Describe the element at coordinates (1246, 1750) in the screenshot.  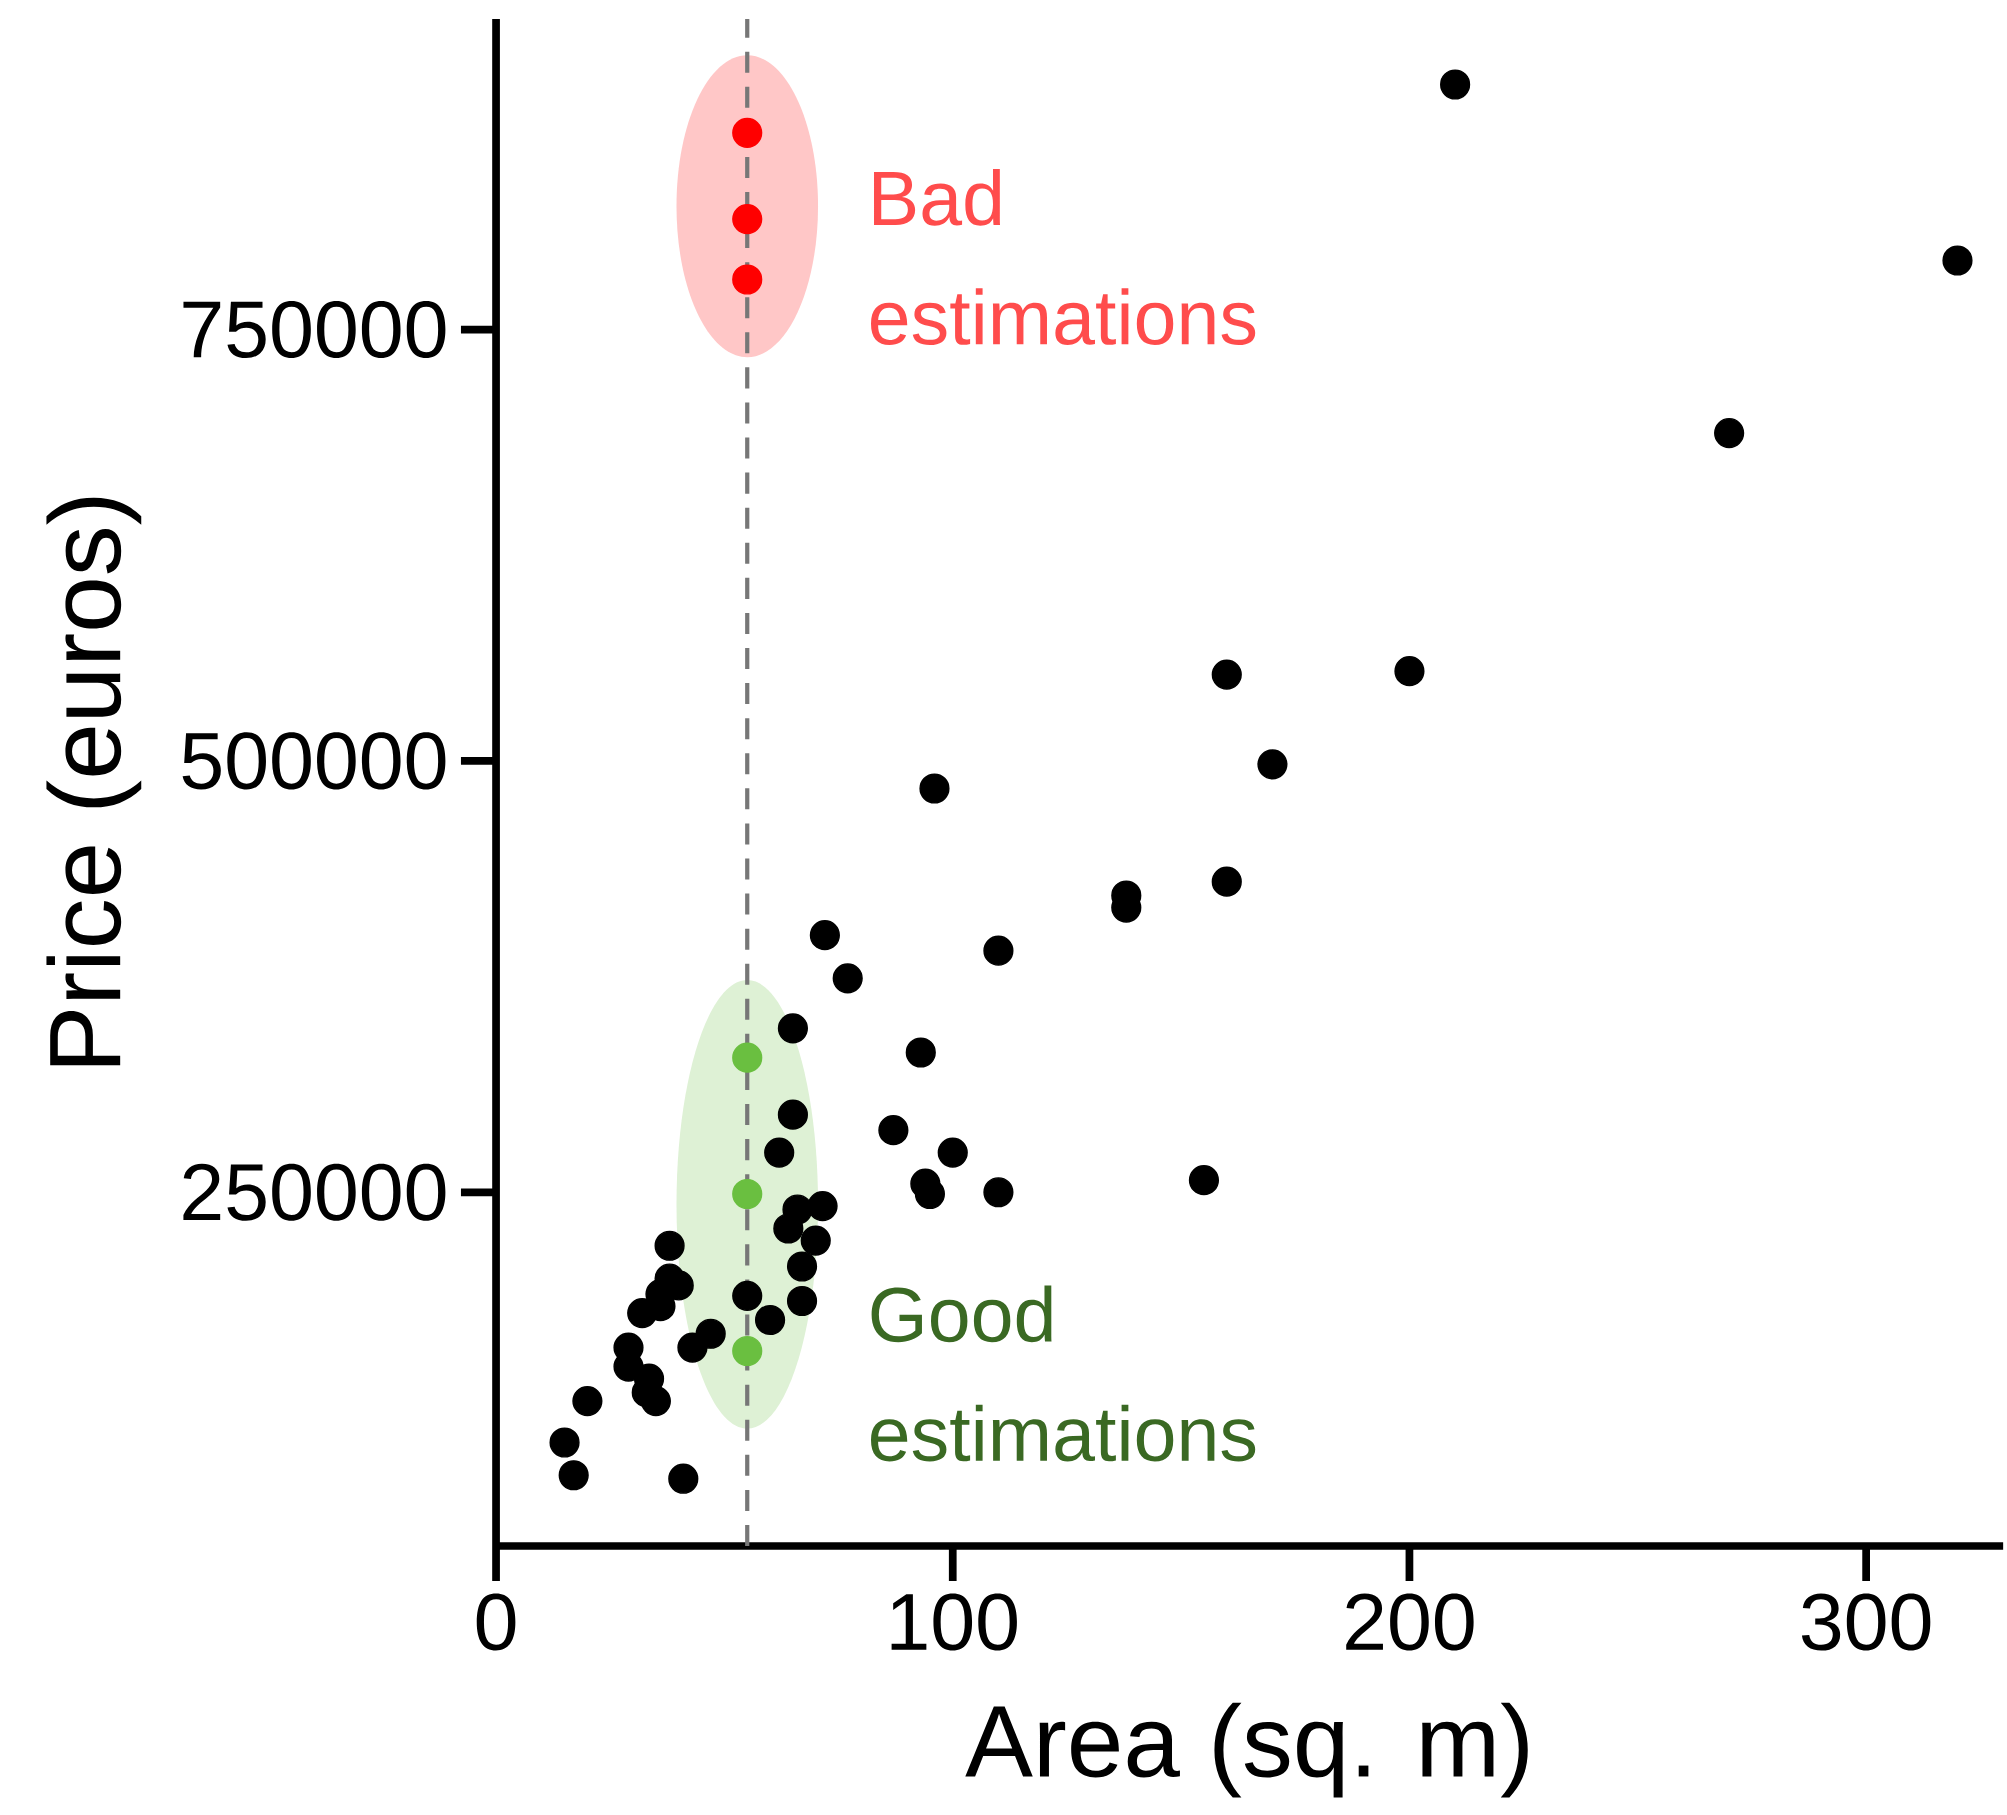
I see `x-axis-title: Area (sq. m)` at that location.